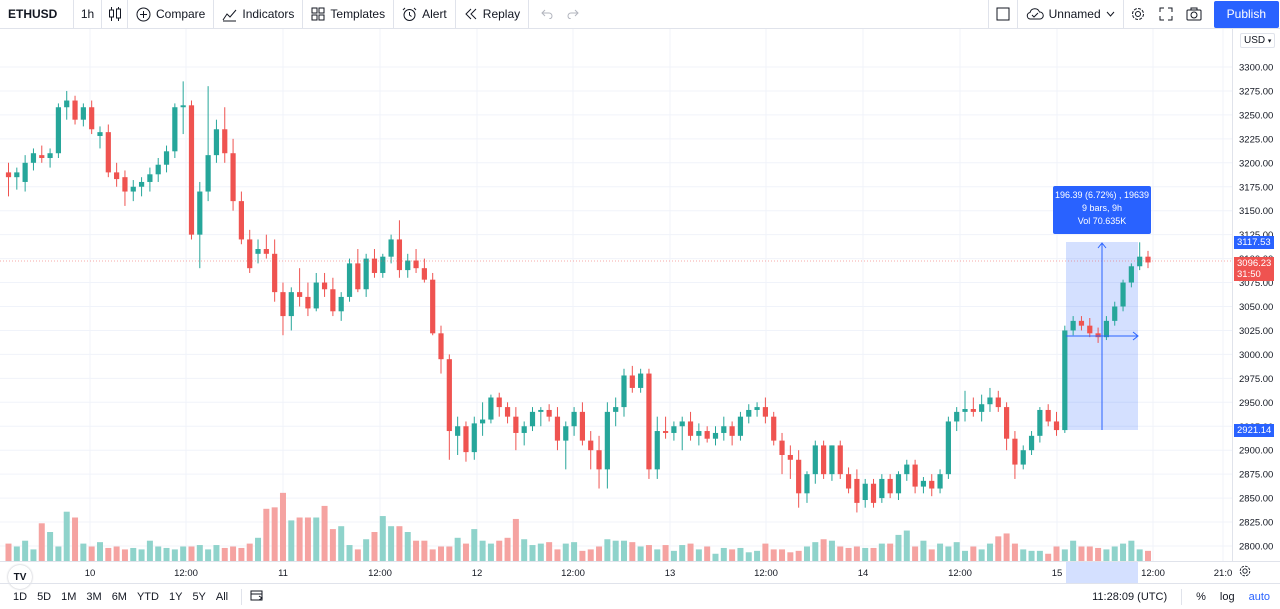  I want to click on replay-button: Replay, so click(493, 14).